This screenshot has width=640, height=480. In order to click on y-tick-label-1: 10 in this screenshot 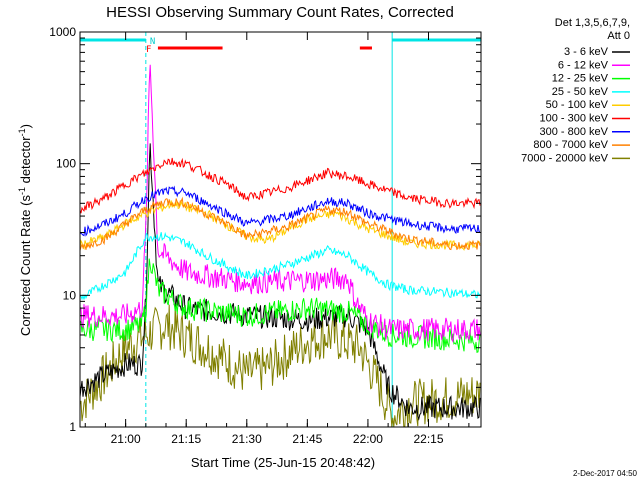, I will do `click(70, 295)`.